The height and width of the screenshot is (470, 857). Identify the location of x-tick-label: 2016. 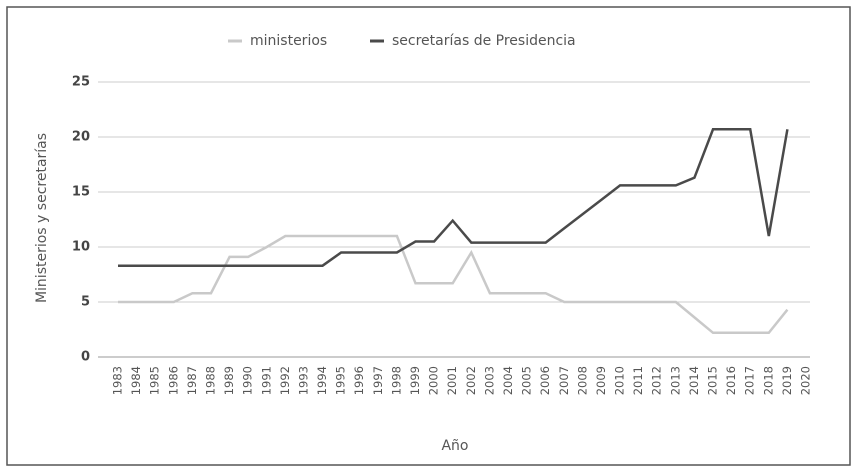
(731, 380).